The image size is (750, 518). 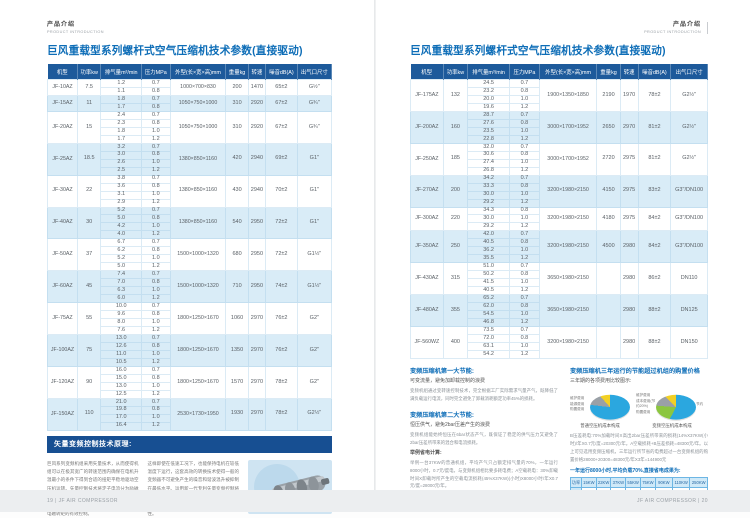 What do you see at coordinates (121, 155) in the screenshot?
I see `cell-flow: 3.0` at bounding box center [121, 155].